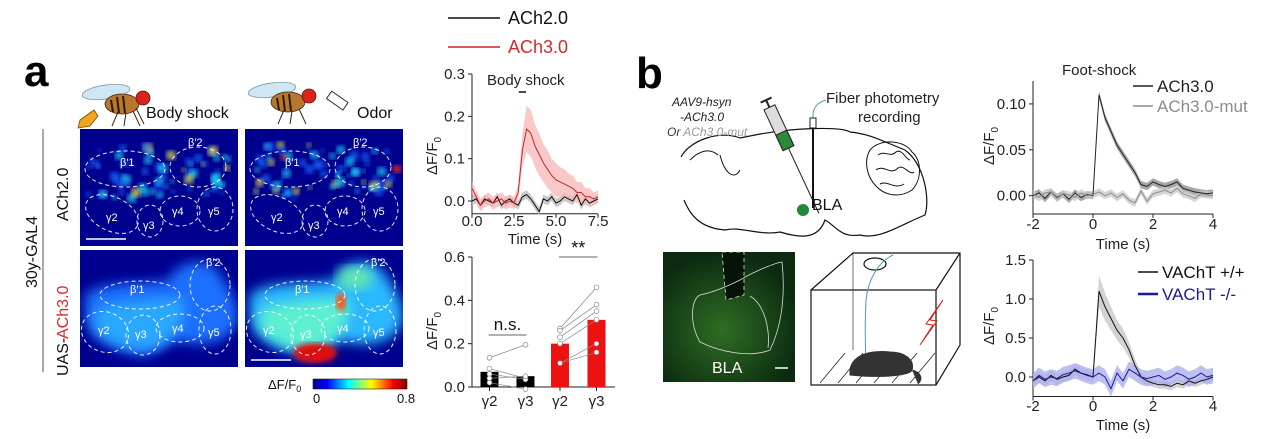 The width and height of the screenshot is (1270, 439). I want to click on x-tick-label: γ2, so click(490, 401).